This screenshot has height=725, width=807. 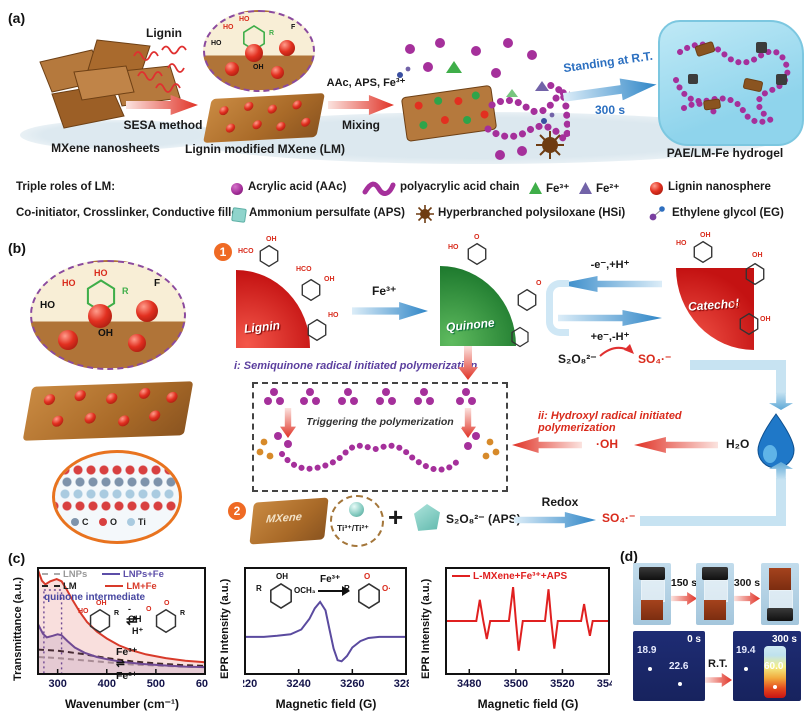 What do you see at coordinates (225, 629) in the screenshot?
I see `chart2-ylabel: EPR Intensity (a.u.)` at bounding box center [225, 629].